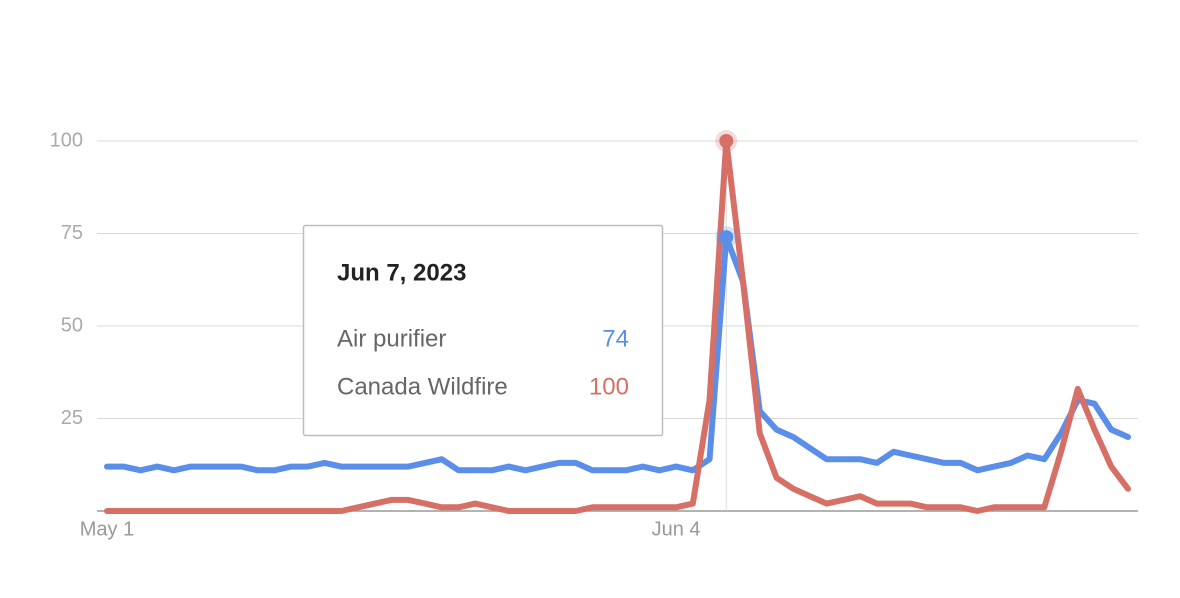 Image resolution: width=1180 pixels, height=598 pixels. Describe the element at coordinates (483, 330) in the screenshot. I see `tooltip-box` at that location.